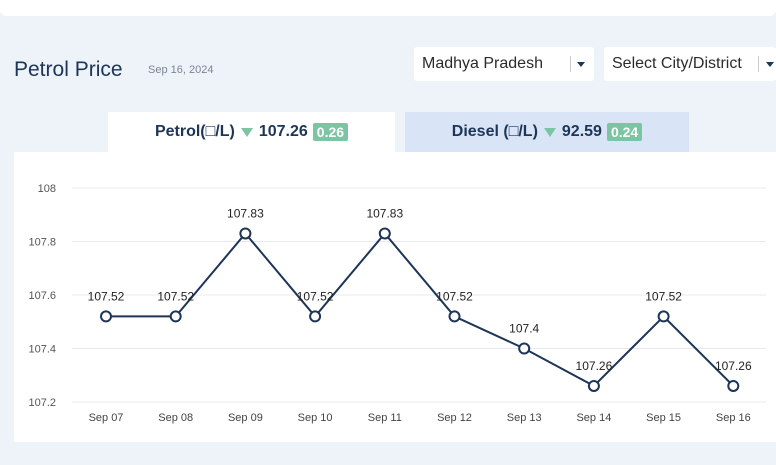 The width and height of the screenshot is (776, 465). What do you see at coordinates (47, 189) in the screenshot?
I see `y-tick-label: 108` at bounding box center [47, 189].